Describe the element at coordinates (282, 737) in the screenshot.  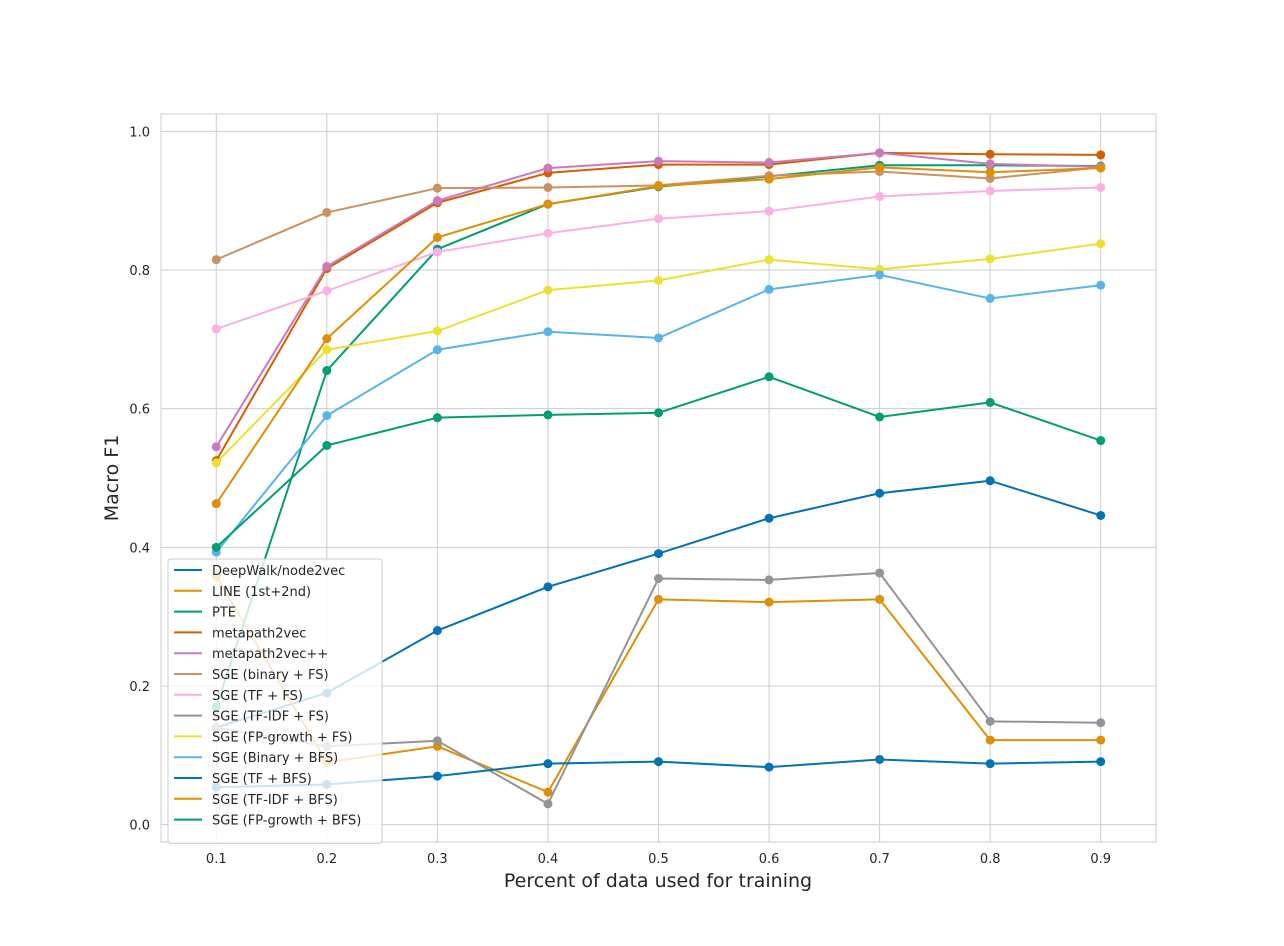
I see `legend-label: SGE (FP-growth + FS)` at that location.